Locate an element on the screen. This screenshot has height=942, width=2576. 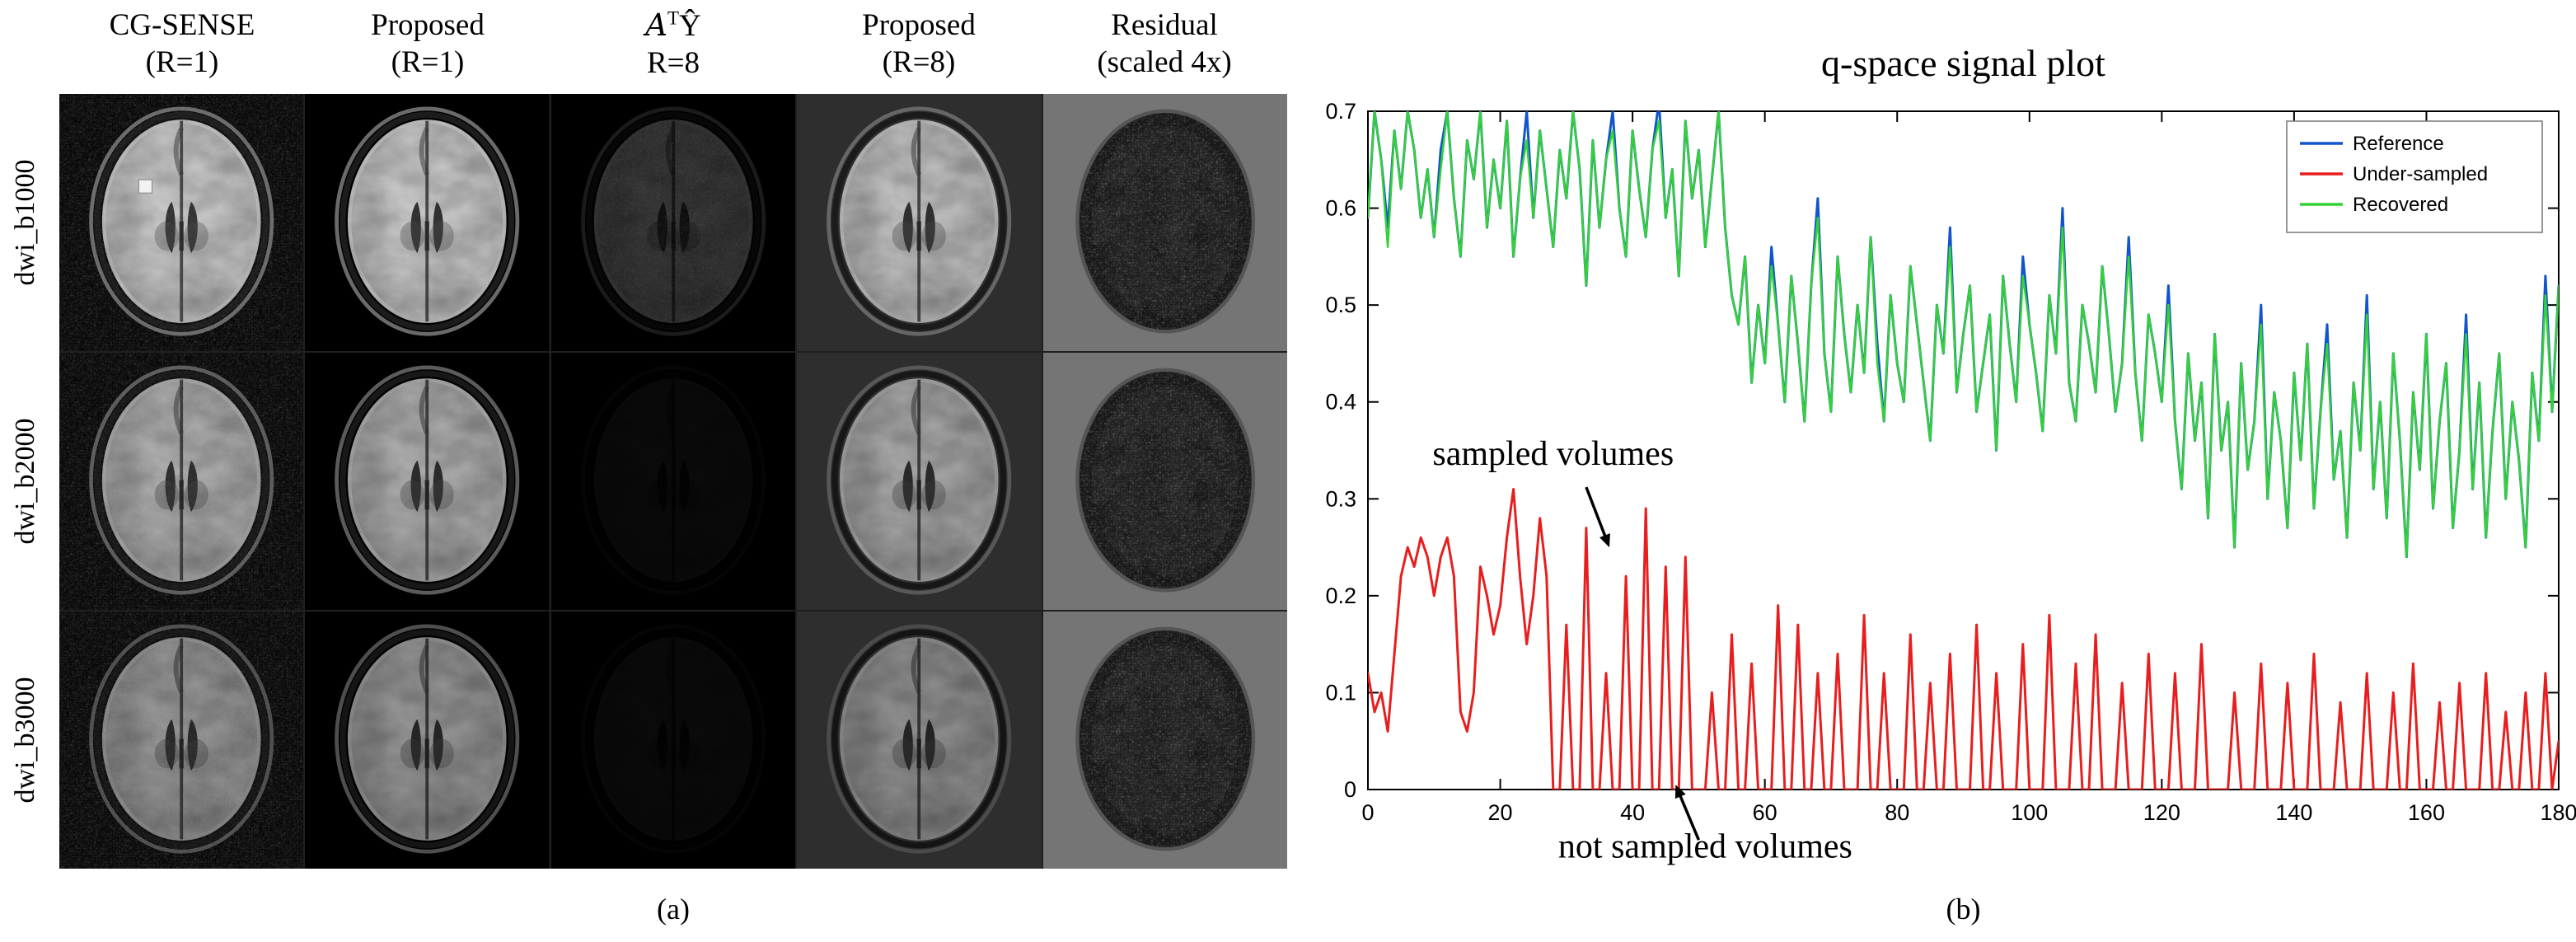
legend-label: Reference is located at coordinates (2398, 144).